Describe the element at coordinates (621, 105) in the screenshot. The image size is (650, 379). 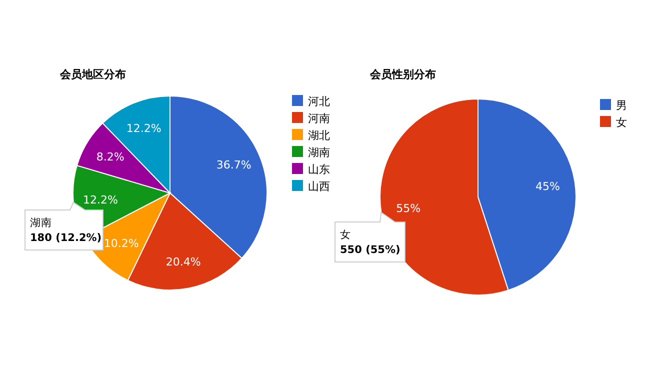
I see `legend-label: 男` at that location.